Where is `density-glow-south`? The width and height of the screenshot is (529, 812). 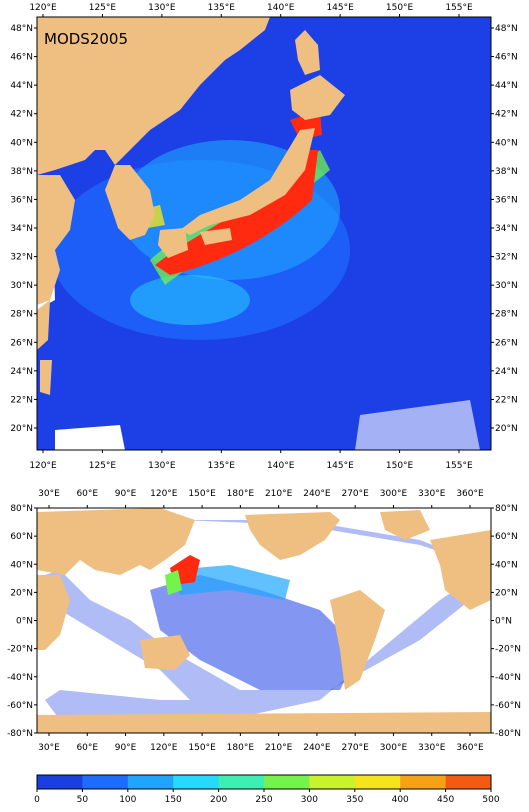
density-glow-south is located at coordinates (190, 300).